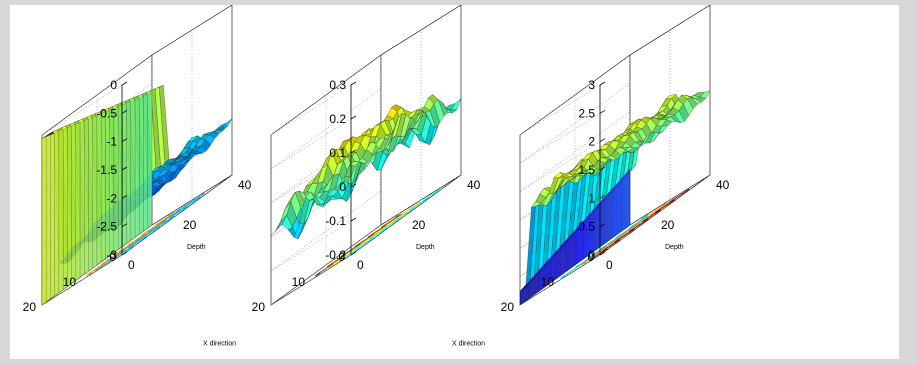  I want to click on z-tick-label: 0.5, so click(586, 227).